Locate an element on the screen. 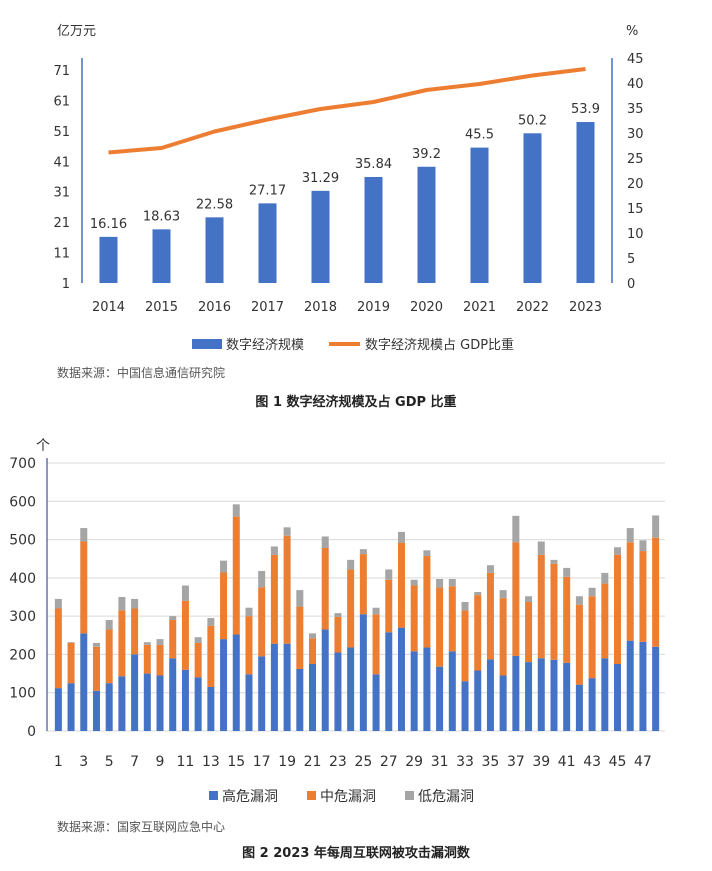 The width and height of the screenshot is (712, 871). chart1-caption: 图 1 数字经济规模及占 GDP 比重 is located at coordinates (356, 402).